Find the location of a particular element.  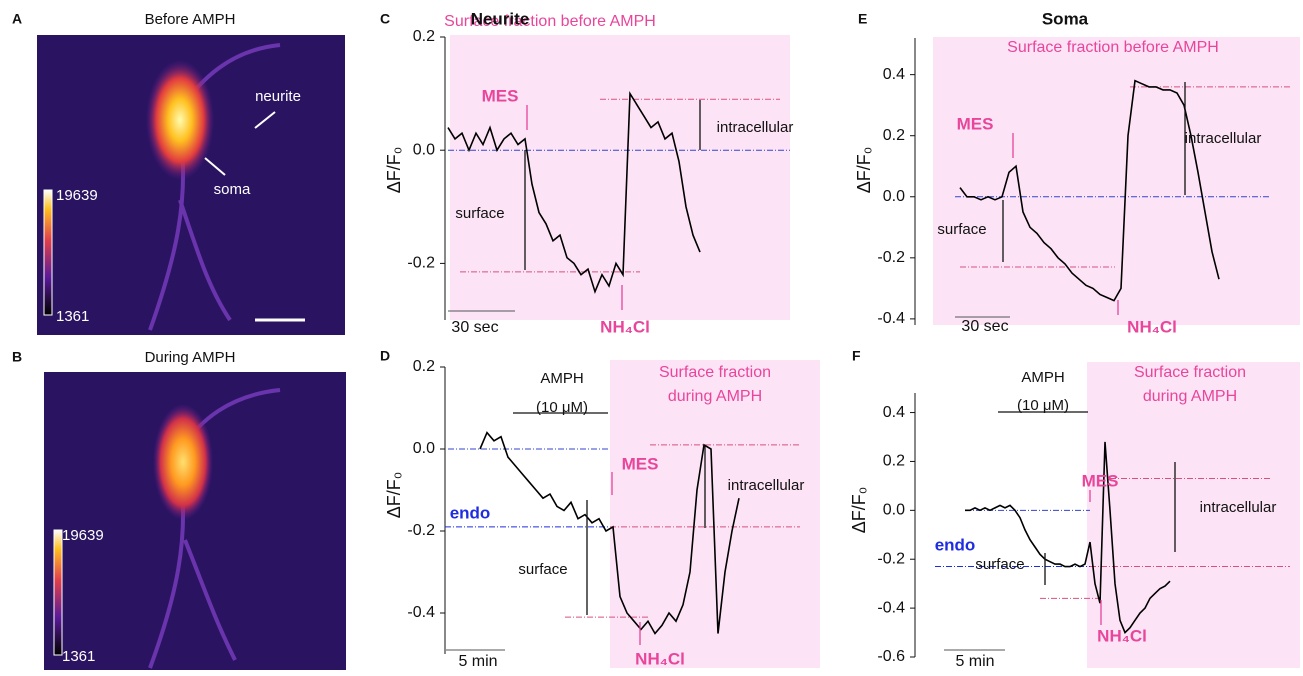

image-b is located at coordinates (195, 521).